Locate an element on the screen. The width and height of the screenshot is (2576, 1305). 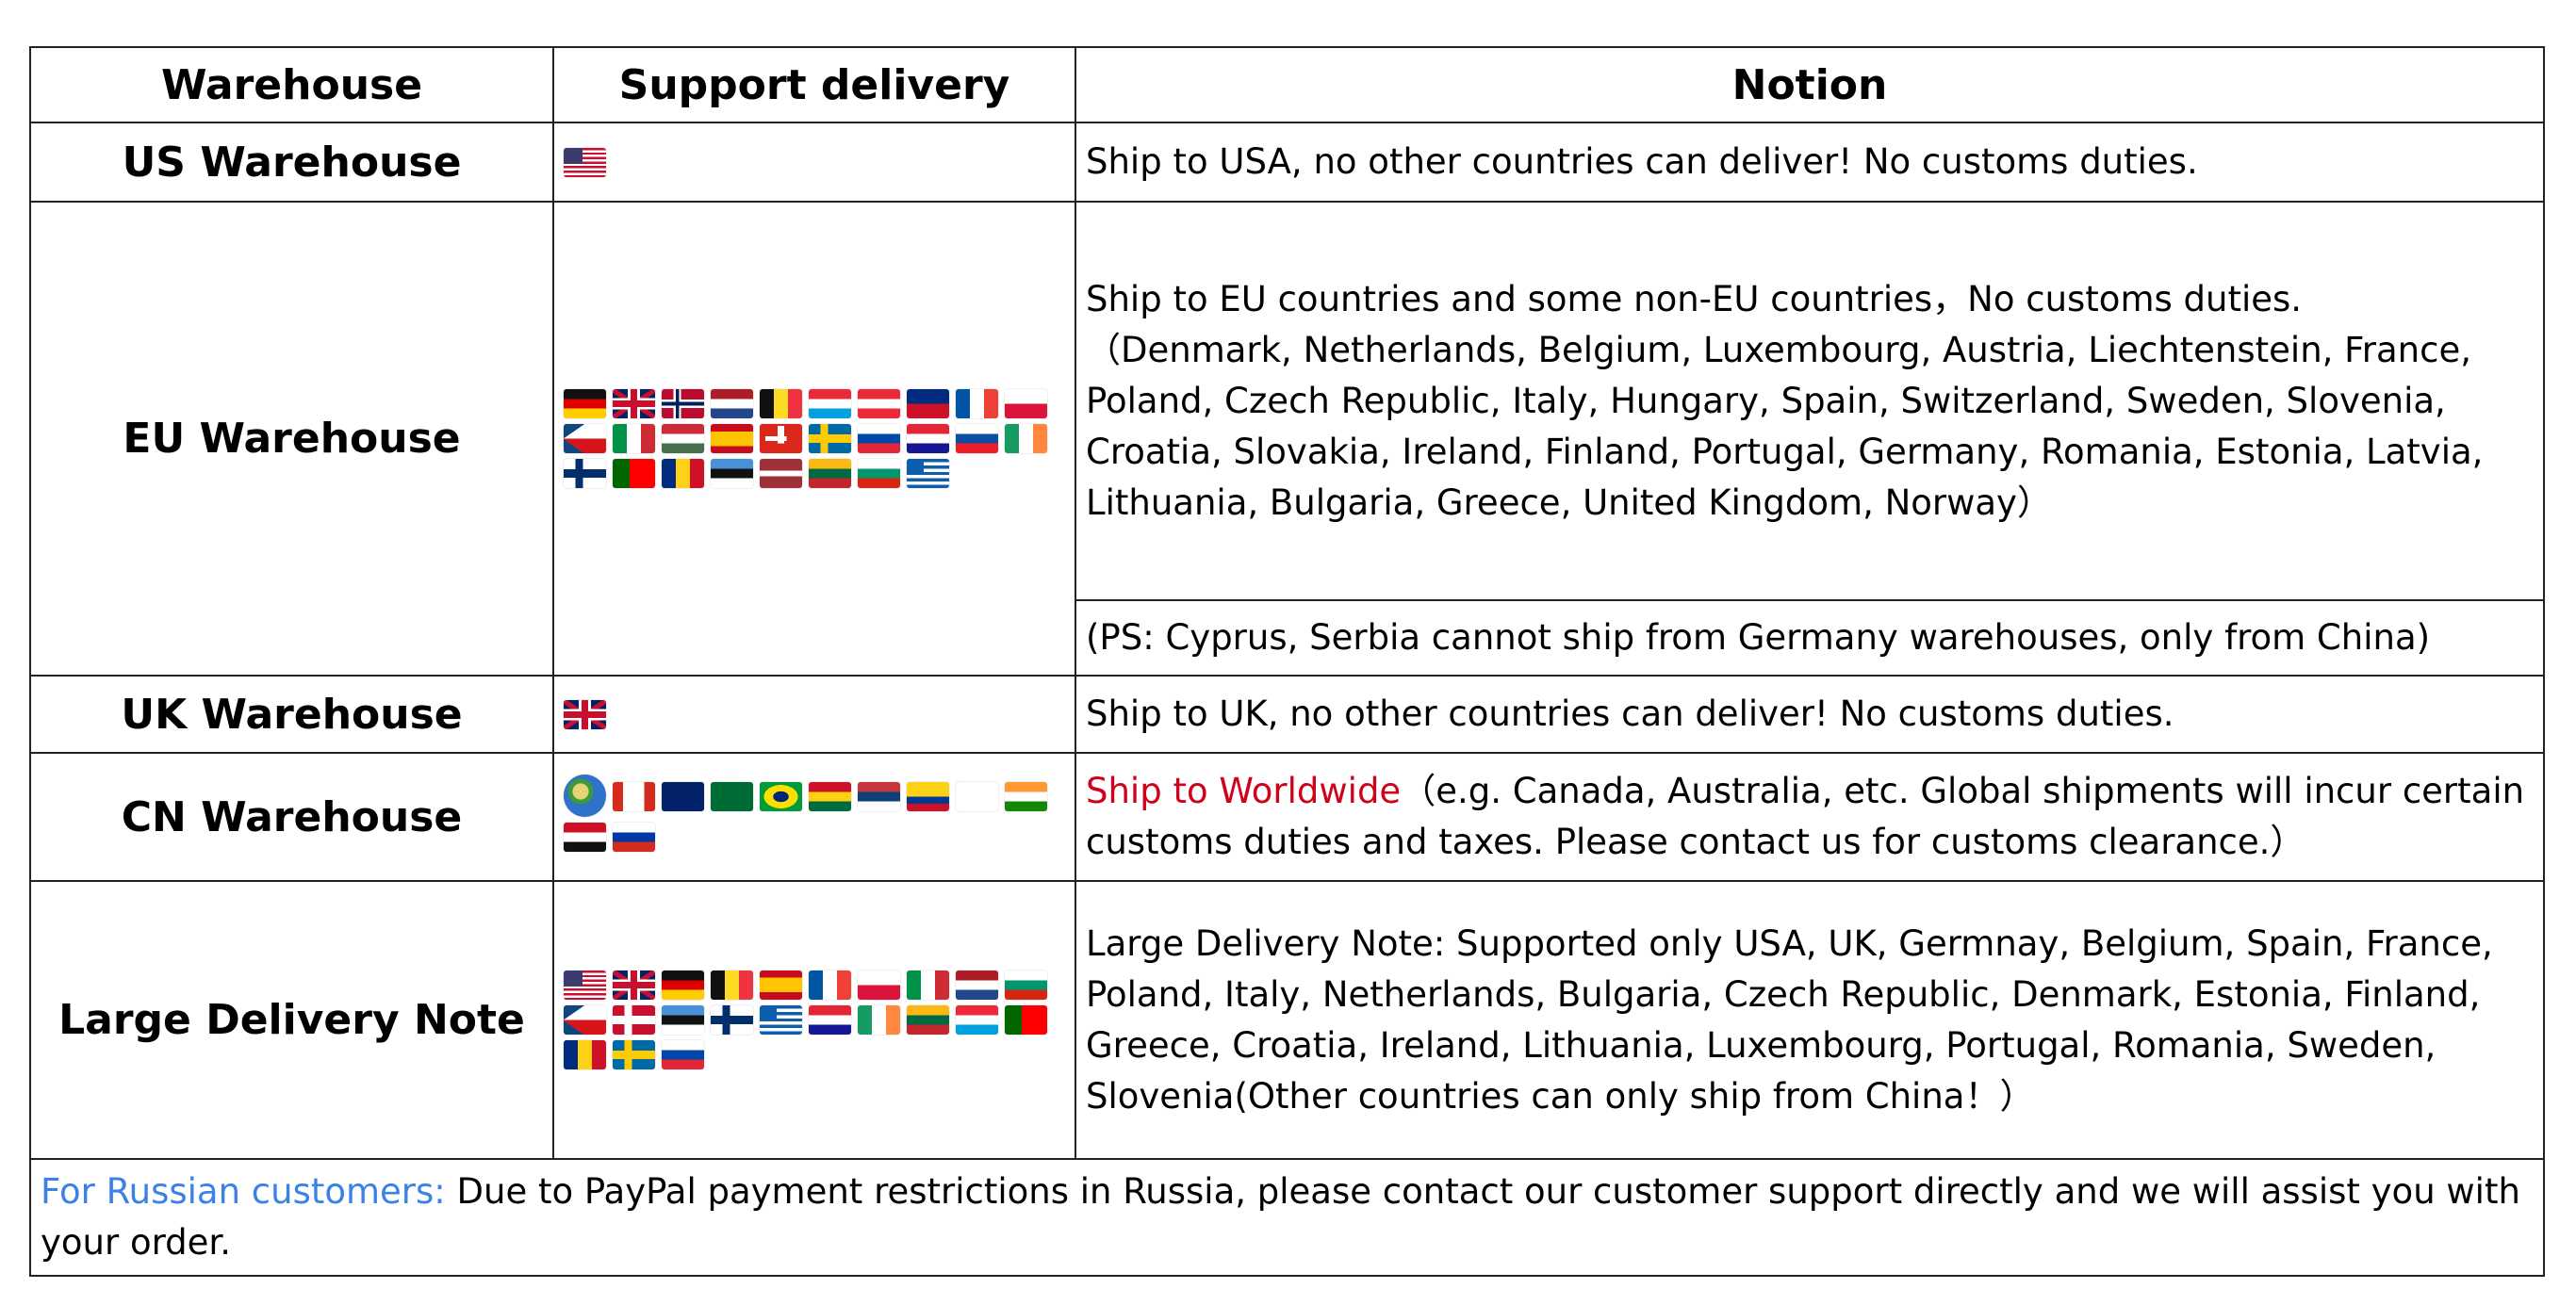
flag-co-icon is located at coordinates (928, 796).